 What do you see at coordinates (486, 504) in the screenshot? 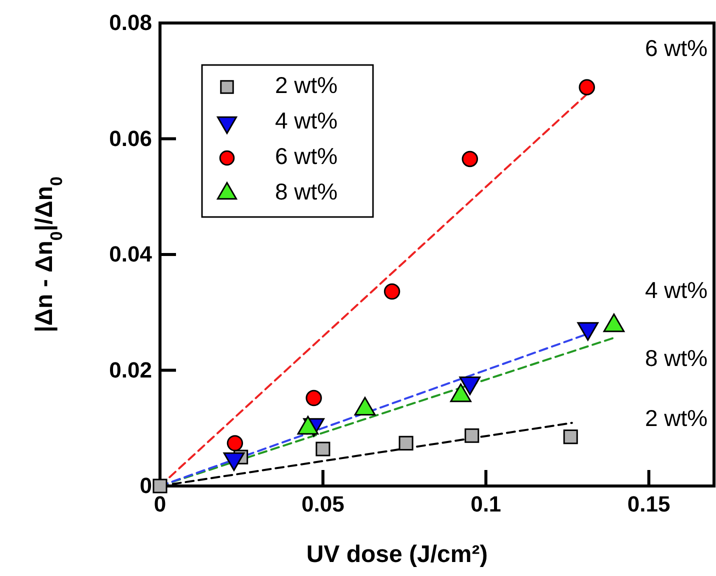
I see `x-tick-label: 0.1` at bounding box center [486, 504].